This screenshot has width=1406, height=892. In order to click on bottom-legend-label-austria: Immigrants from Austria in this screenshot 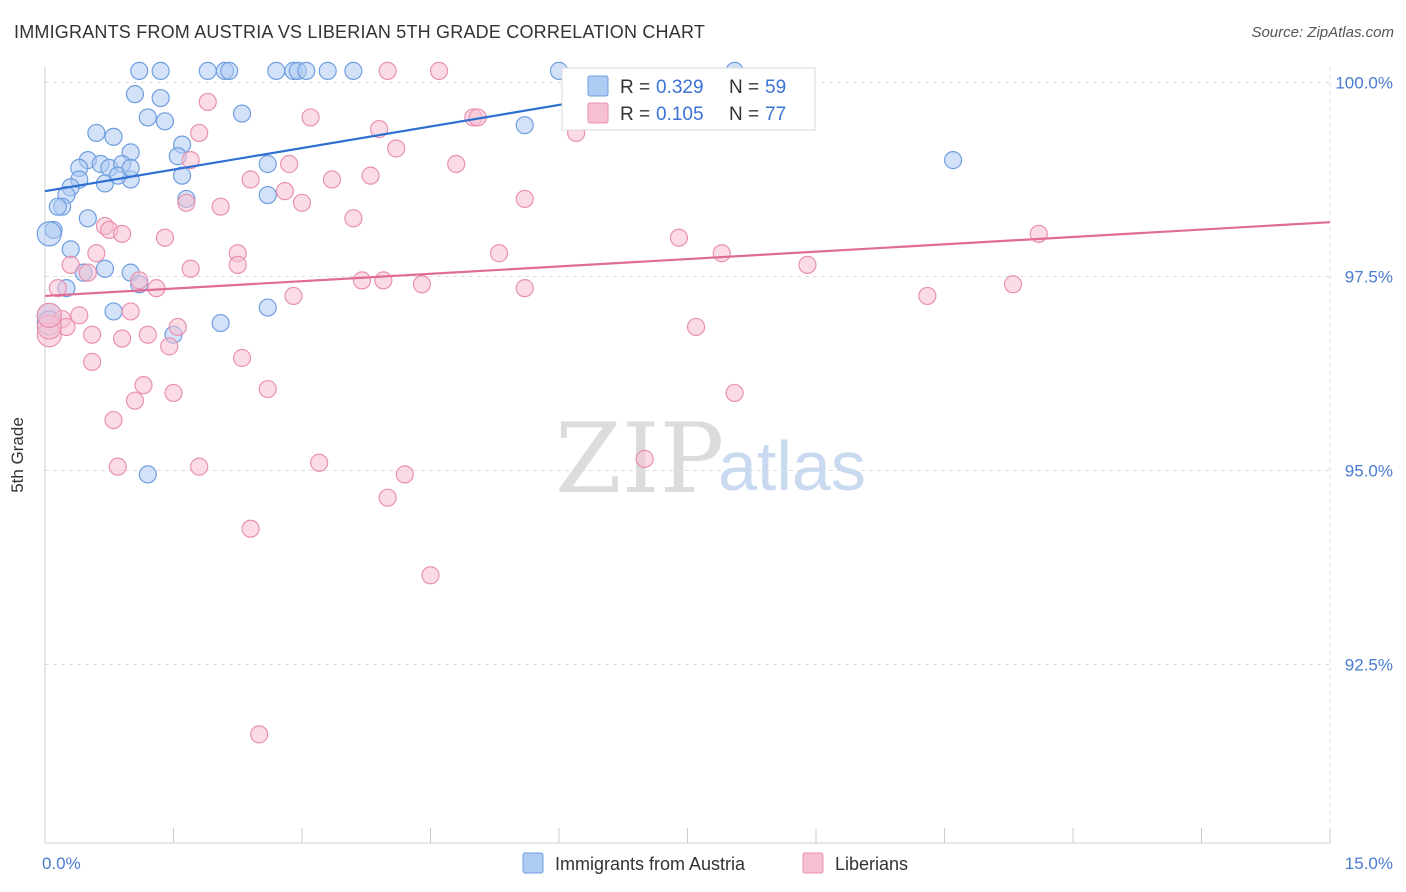, I will do `click(650, 864)`.